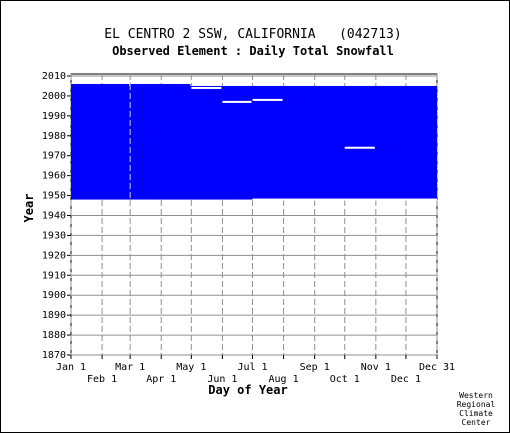  I want to click on y-tick-label: 1960, so click(54, 176).